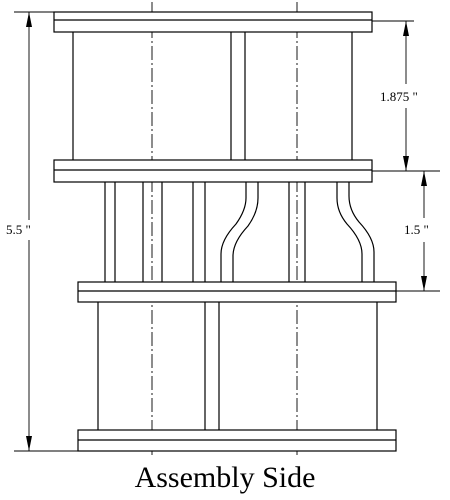 The height and width of the screenshot is (500, 450). Describe the element at coordinates (399, 96) in the screenshot. I see `dimension-label-upper: 1.875 "` at that location.